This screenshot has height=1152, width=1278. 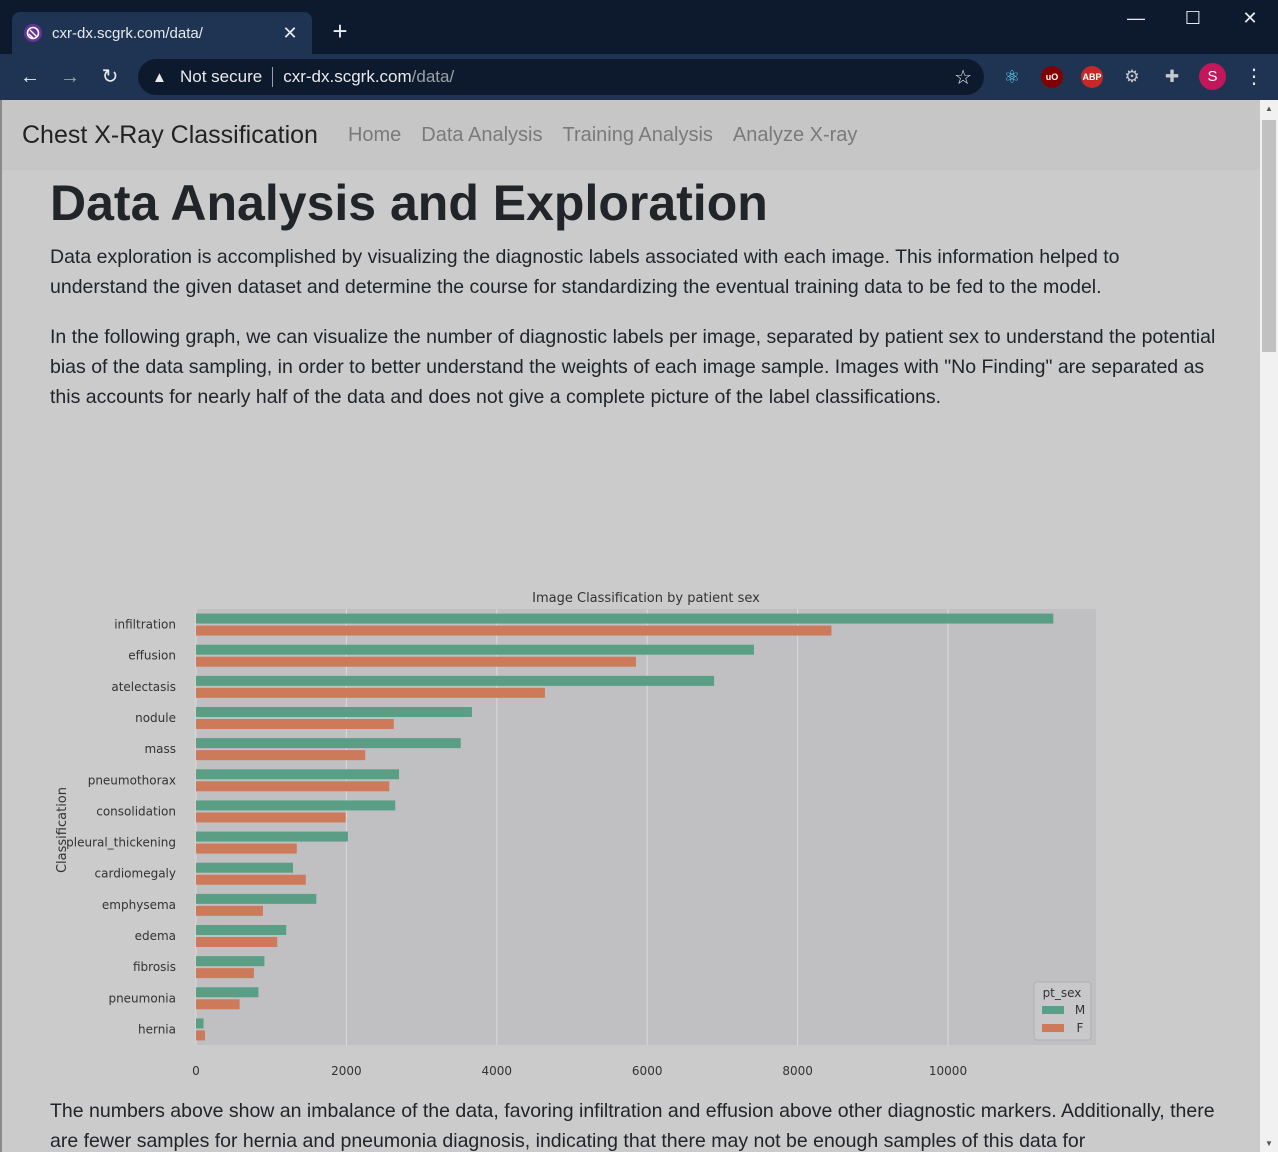 What do you see at coordinates (1136, 18) in the screenshot?
I see `minimize-icon: —` at bounding box center [1136, 18].